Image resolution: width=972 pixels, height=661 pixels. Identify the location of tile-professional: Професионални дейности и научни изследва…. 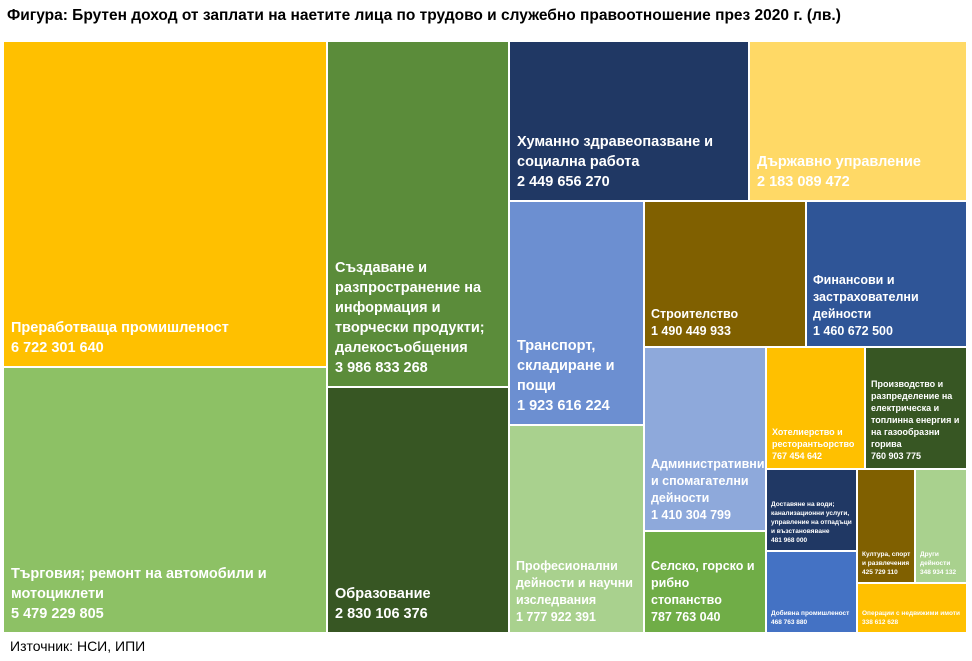
(576, 529).